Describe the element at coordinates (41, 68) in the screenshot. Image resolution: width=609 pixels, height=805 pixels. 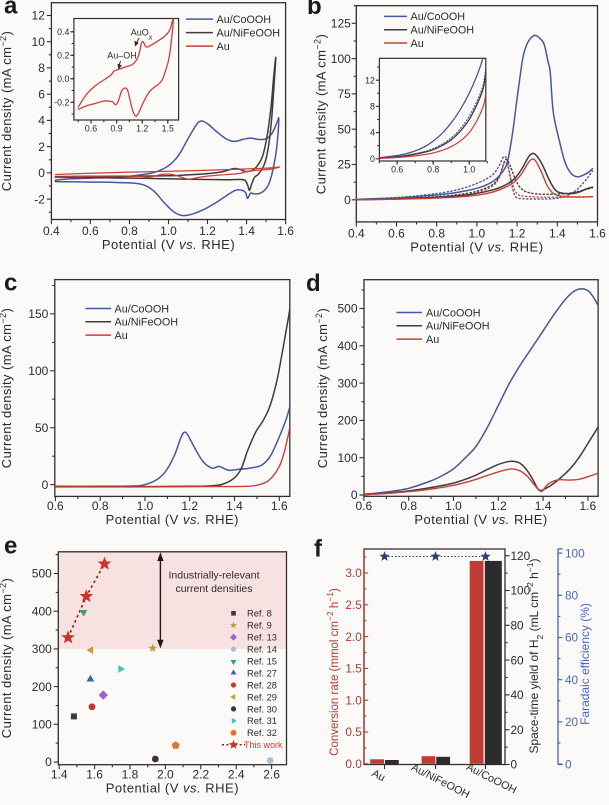
I see `svg-text: 8` at that location.